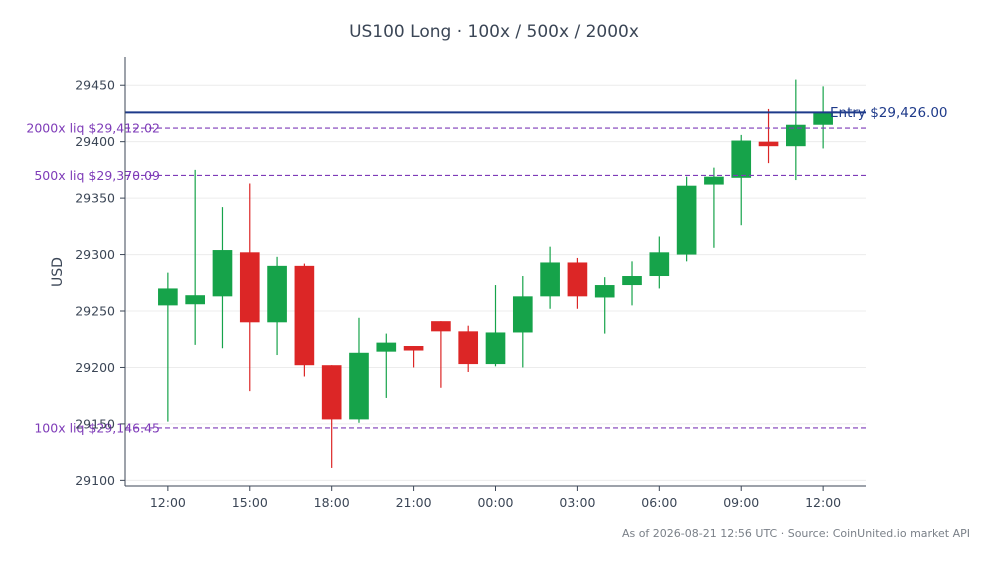 This screenshot has width=994, height=564. What do you see at coordinates (95, 141) in the screenshot?
I see `y-tick-label: 29400` at bounding box center [95, 141].